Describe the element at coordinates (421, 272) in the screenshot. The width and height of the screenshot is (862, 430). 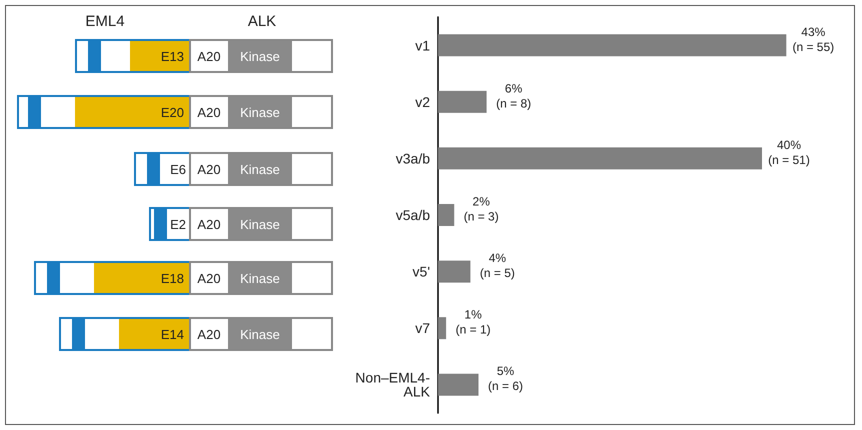
I see `y-tick-label: v5'` at that location.